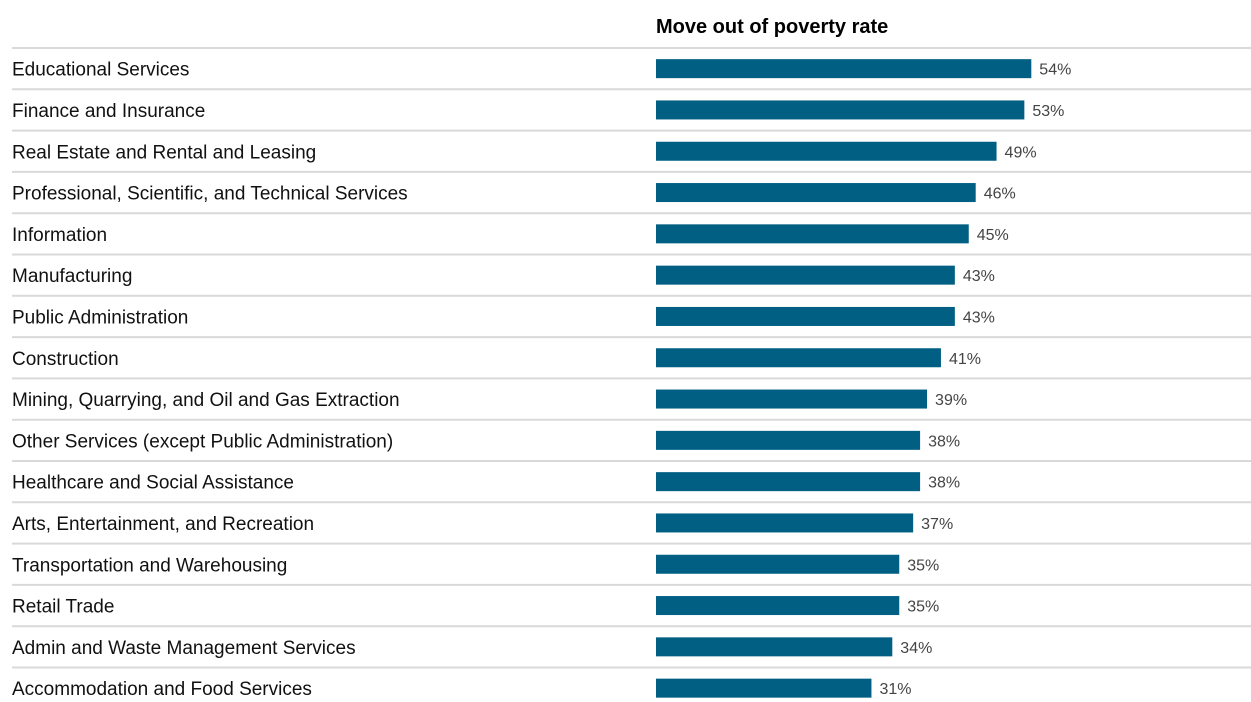 This screenshot has height=702, width=1251. Describe the element at coordinates (631, 364) in the screenshot. I see `bar-row: Construction 41%` at that location.